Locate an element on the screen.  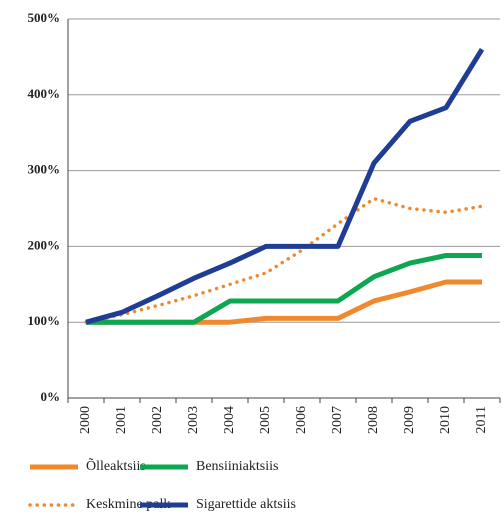
x-tick-label: 2010 is located at coordinates (445, 420).